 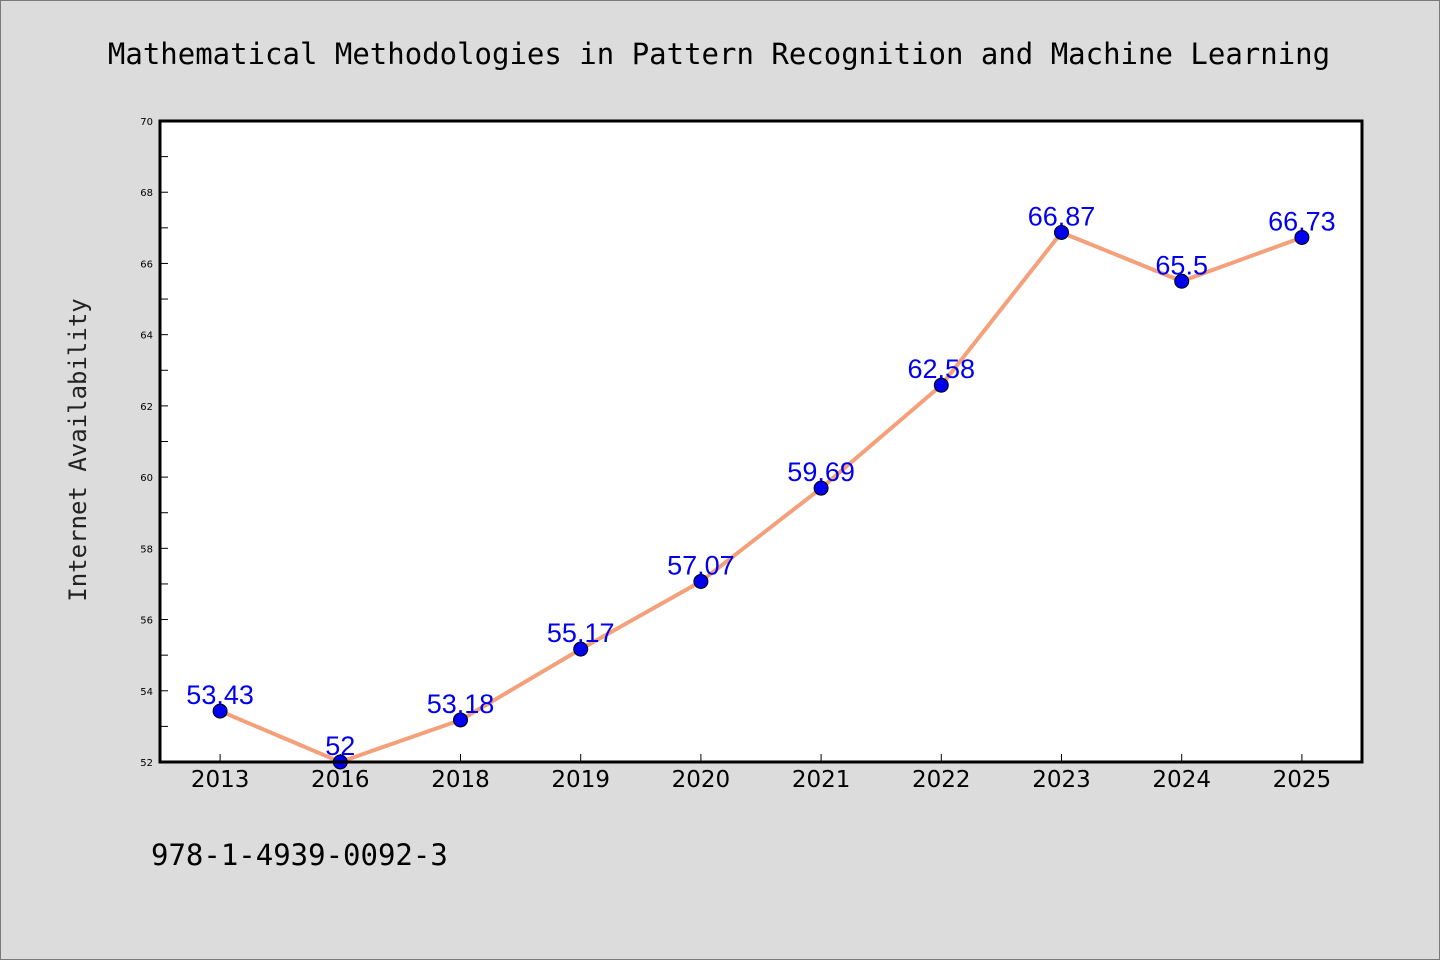 I want to click on y-axis-label: Internet Availability, so click(x=78, y=449).